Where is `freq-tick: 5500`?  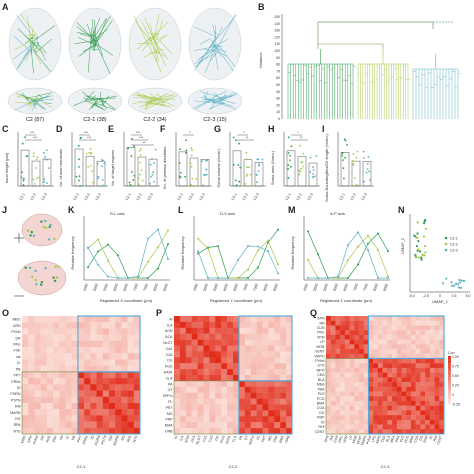 freq-tick: 5500 is located at coordinates (106, 287).